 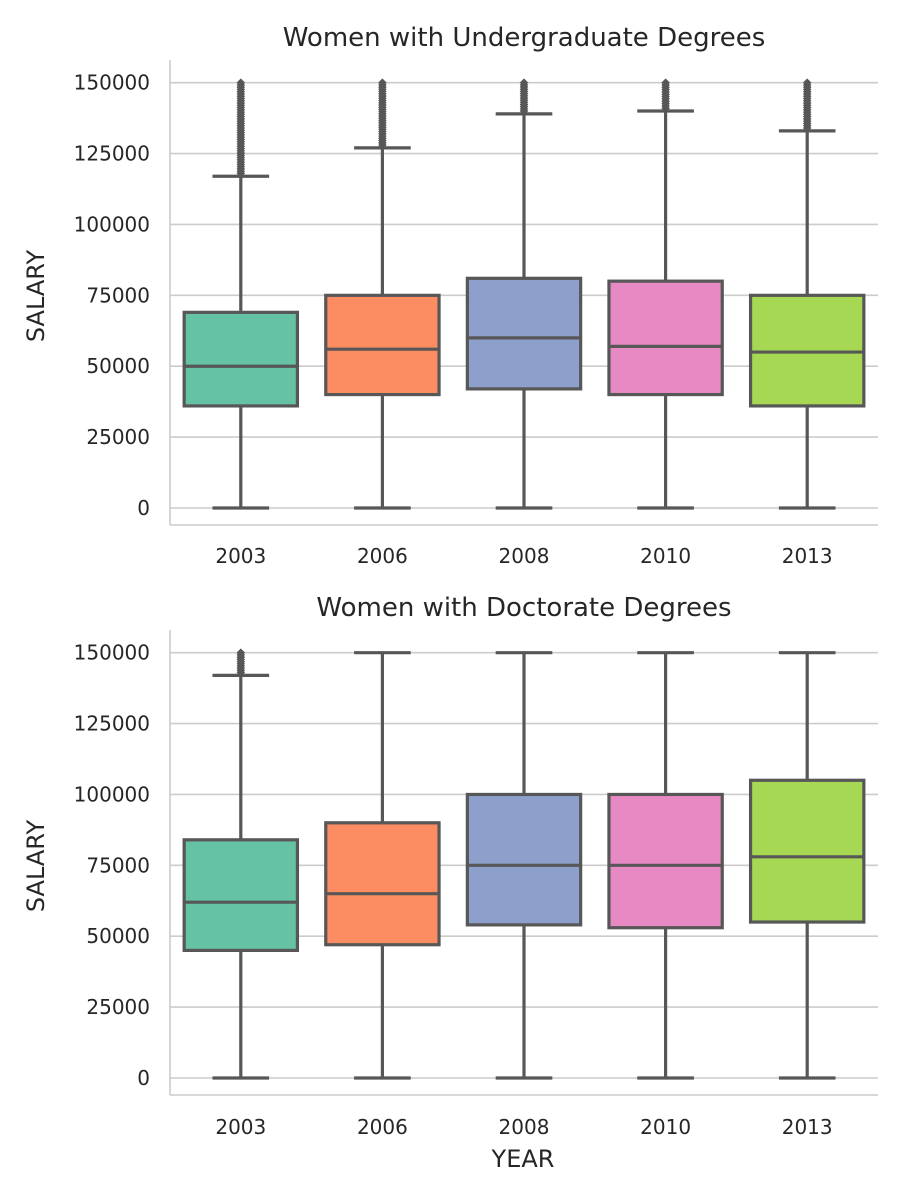 I want to click on panel-title: Women with Doctorate Degrees, so click(x=523, y=608).